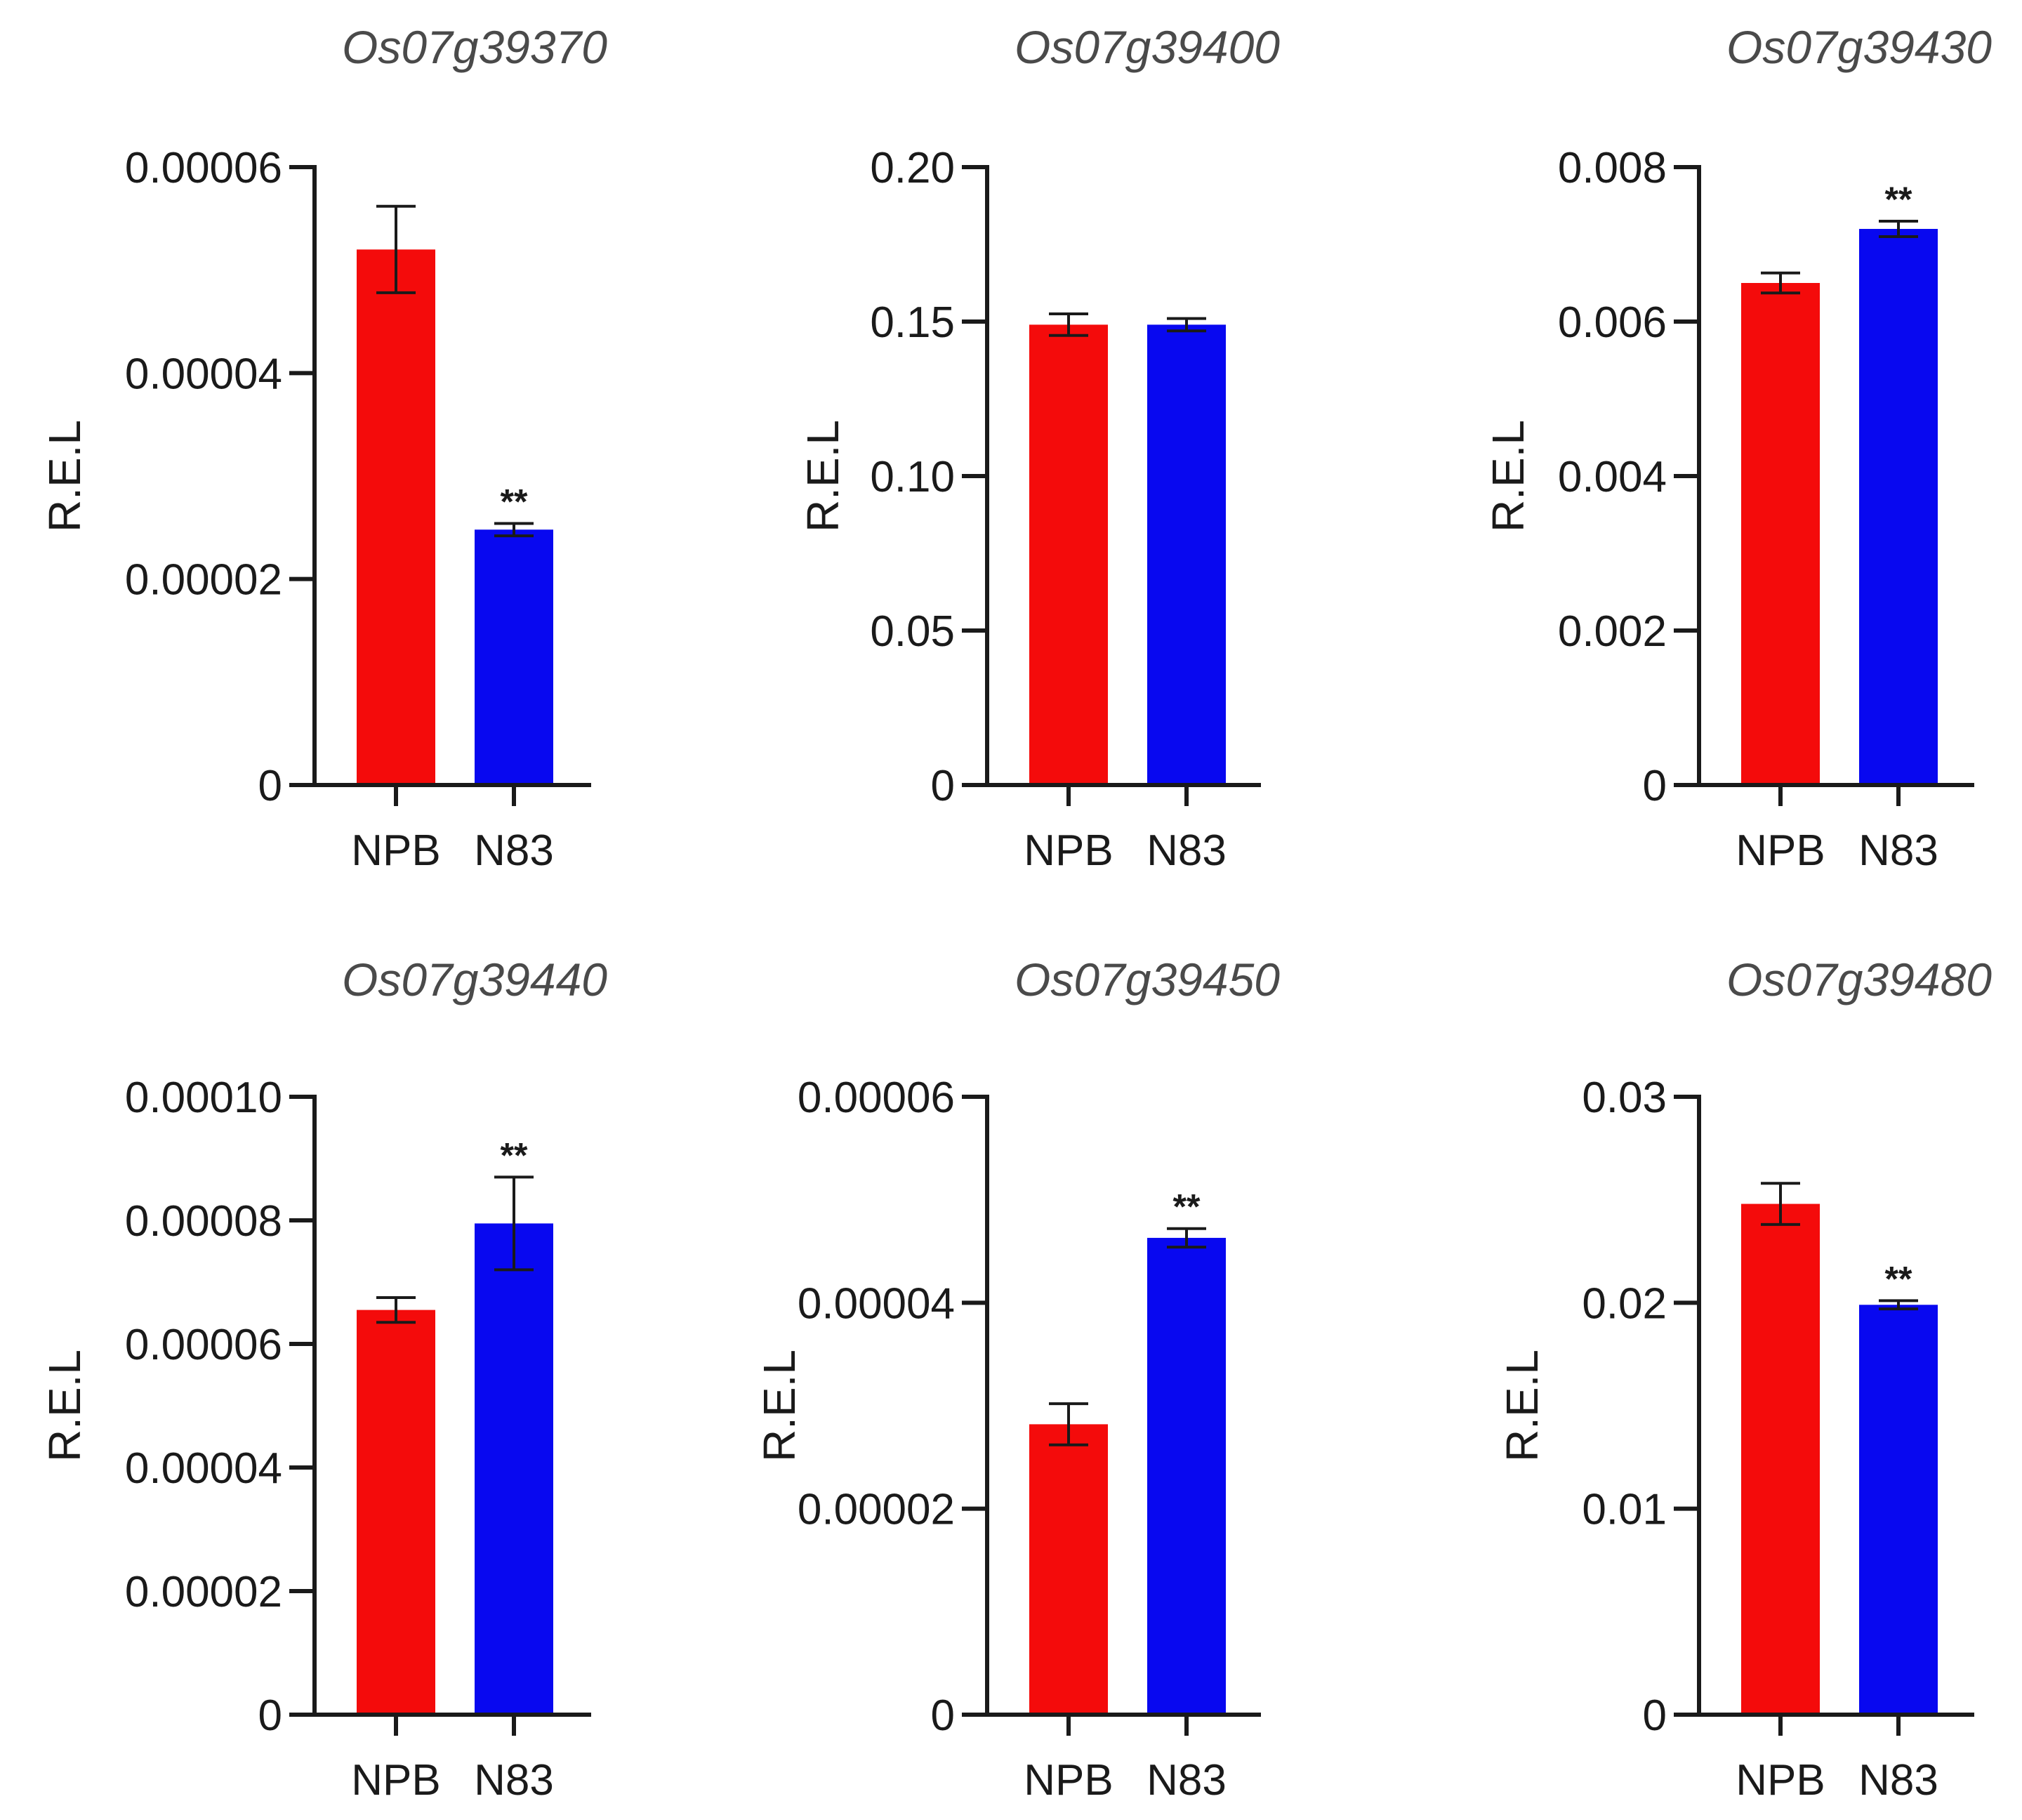 This screenshot has height=1820, width=2022. I want to click on chart-4-bar-n83, so click(514, 1469).